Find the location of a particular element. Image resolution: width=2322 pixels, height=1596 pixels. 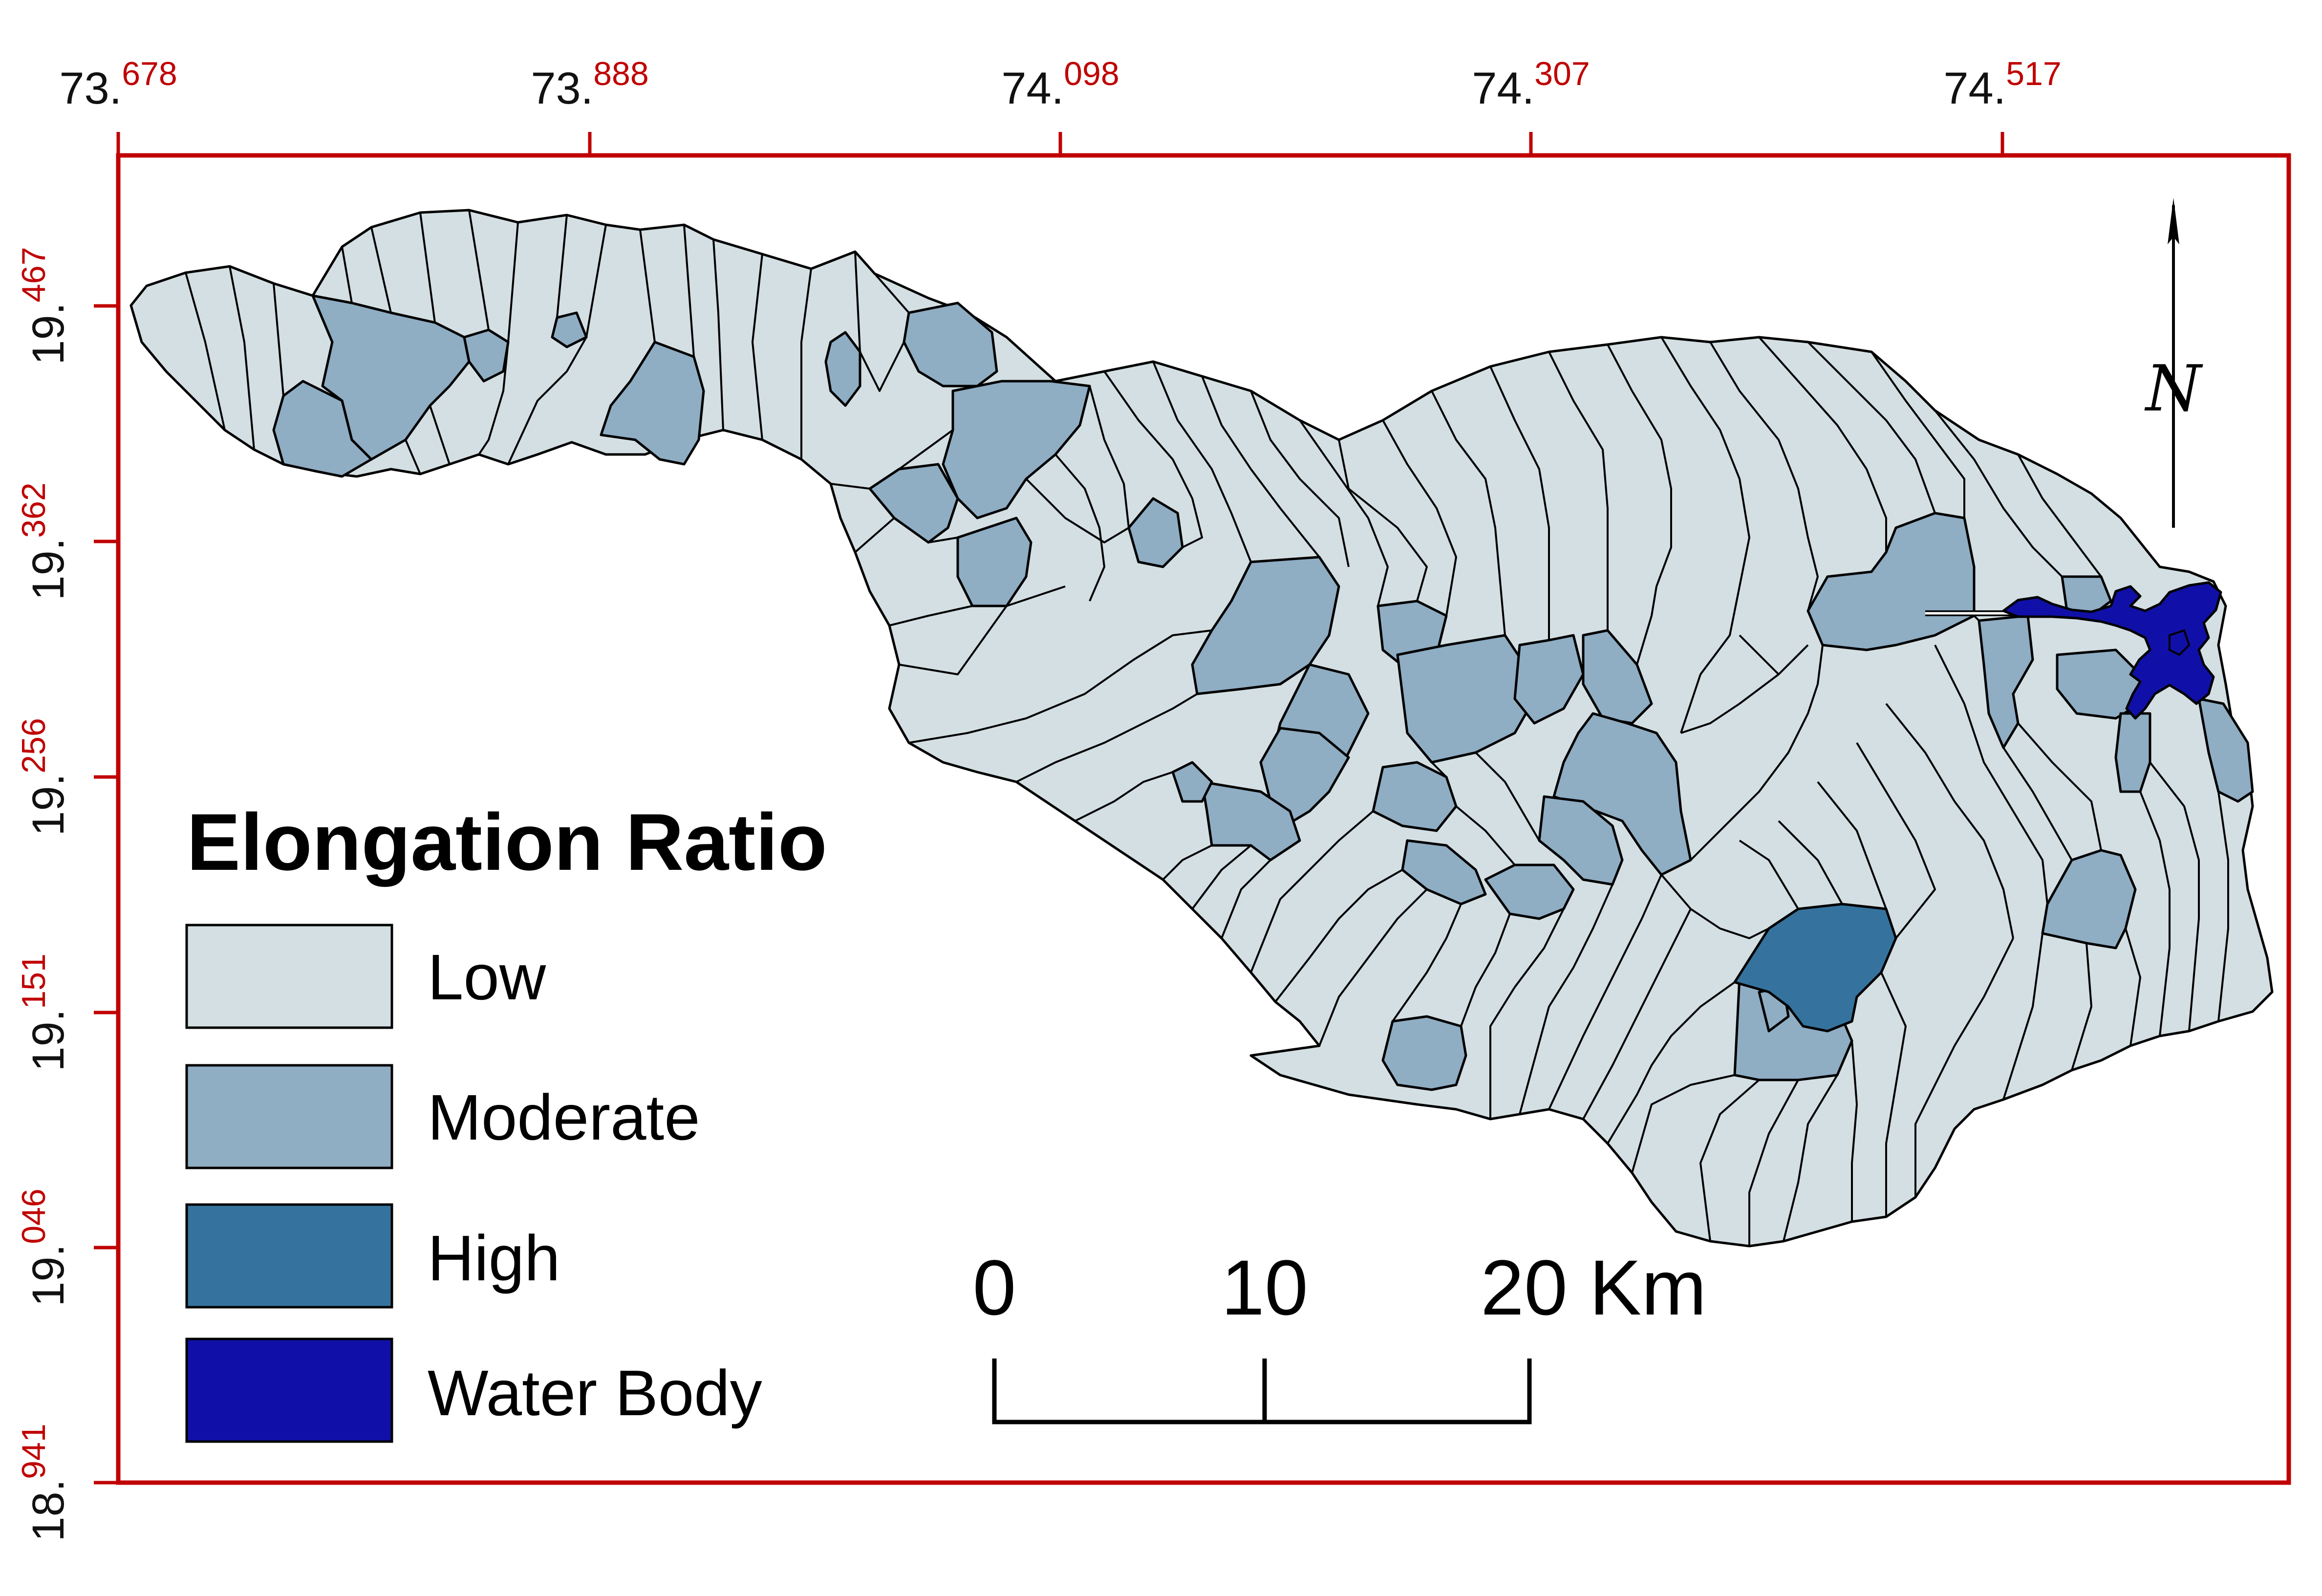

legend-label-high: High is located at coordinates (494, 1258).